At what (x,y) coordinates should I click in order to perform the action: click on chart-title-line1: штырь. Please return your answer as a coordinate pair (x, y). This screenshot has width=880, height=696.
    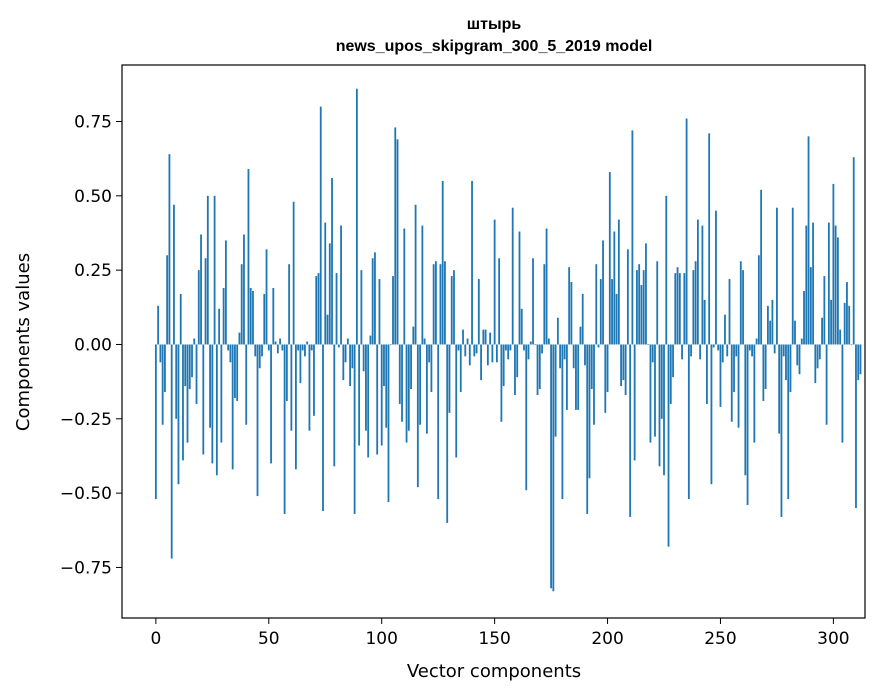
    Looking at the image, I should click on (494, 24).